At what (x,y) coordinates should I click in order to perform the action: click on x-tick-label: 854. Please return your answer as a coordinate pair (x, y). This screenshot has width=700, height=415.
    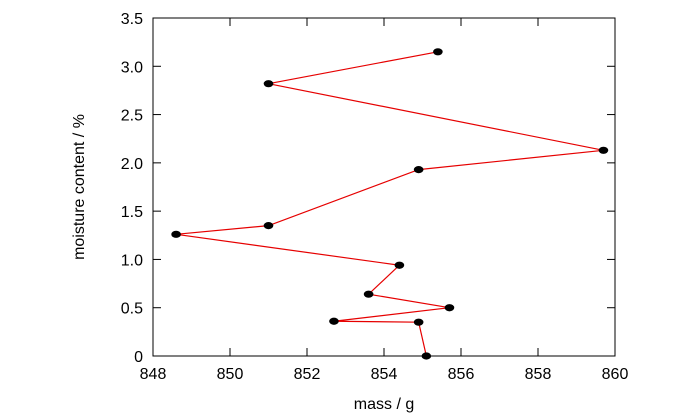
    Looking at the image, I should click on (384, 374).